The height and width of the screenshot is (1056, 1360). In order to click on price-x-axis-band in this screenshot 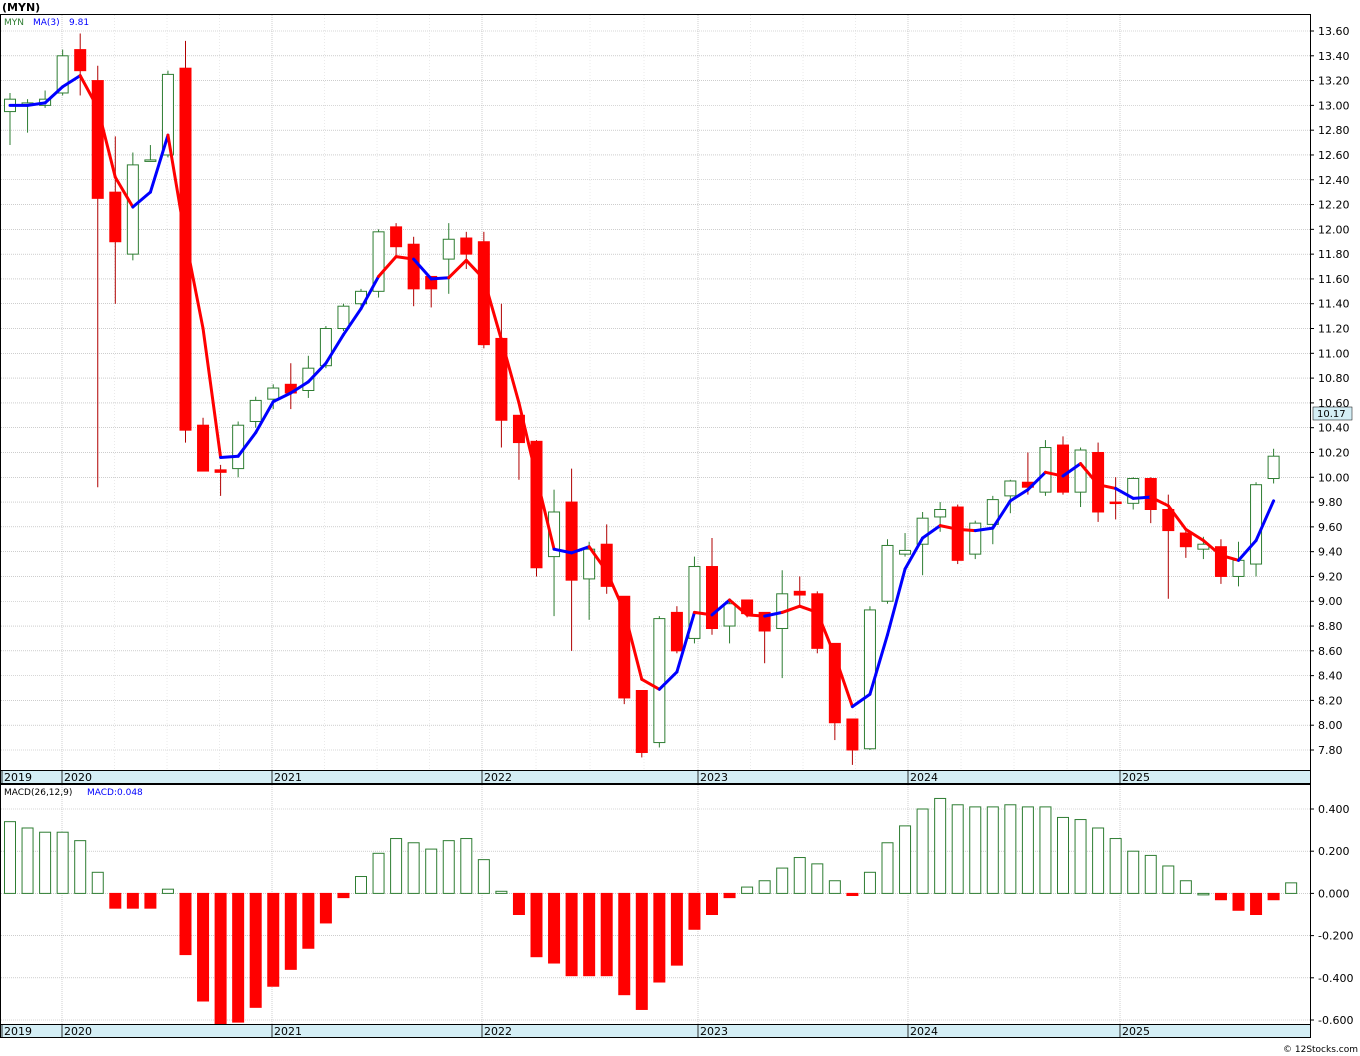, I will do `click(655, 777)`.